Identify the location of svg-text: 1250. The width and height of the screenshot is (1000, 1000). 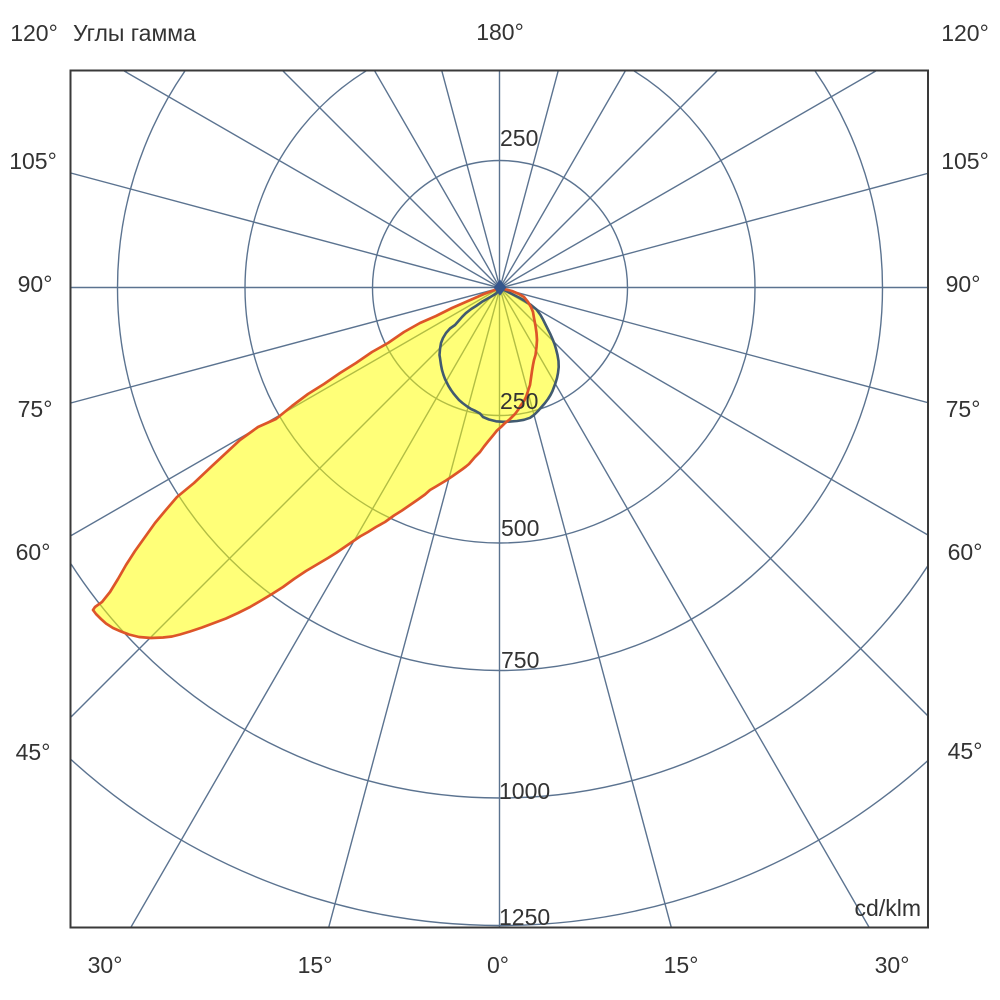
(524, 917).